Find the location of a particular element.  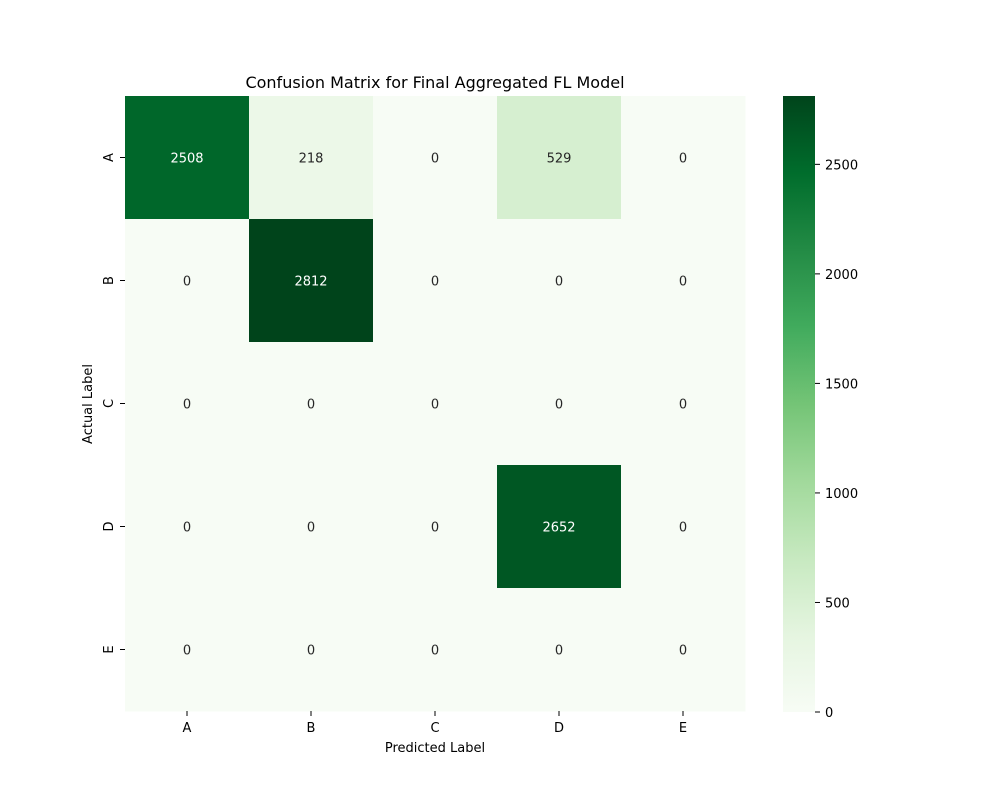

y-tick-label: E is located at coordinates (109, 649).